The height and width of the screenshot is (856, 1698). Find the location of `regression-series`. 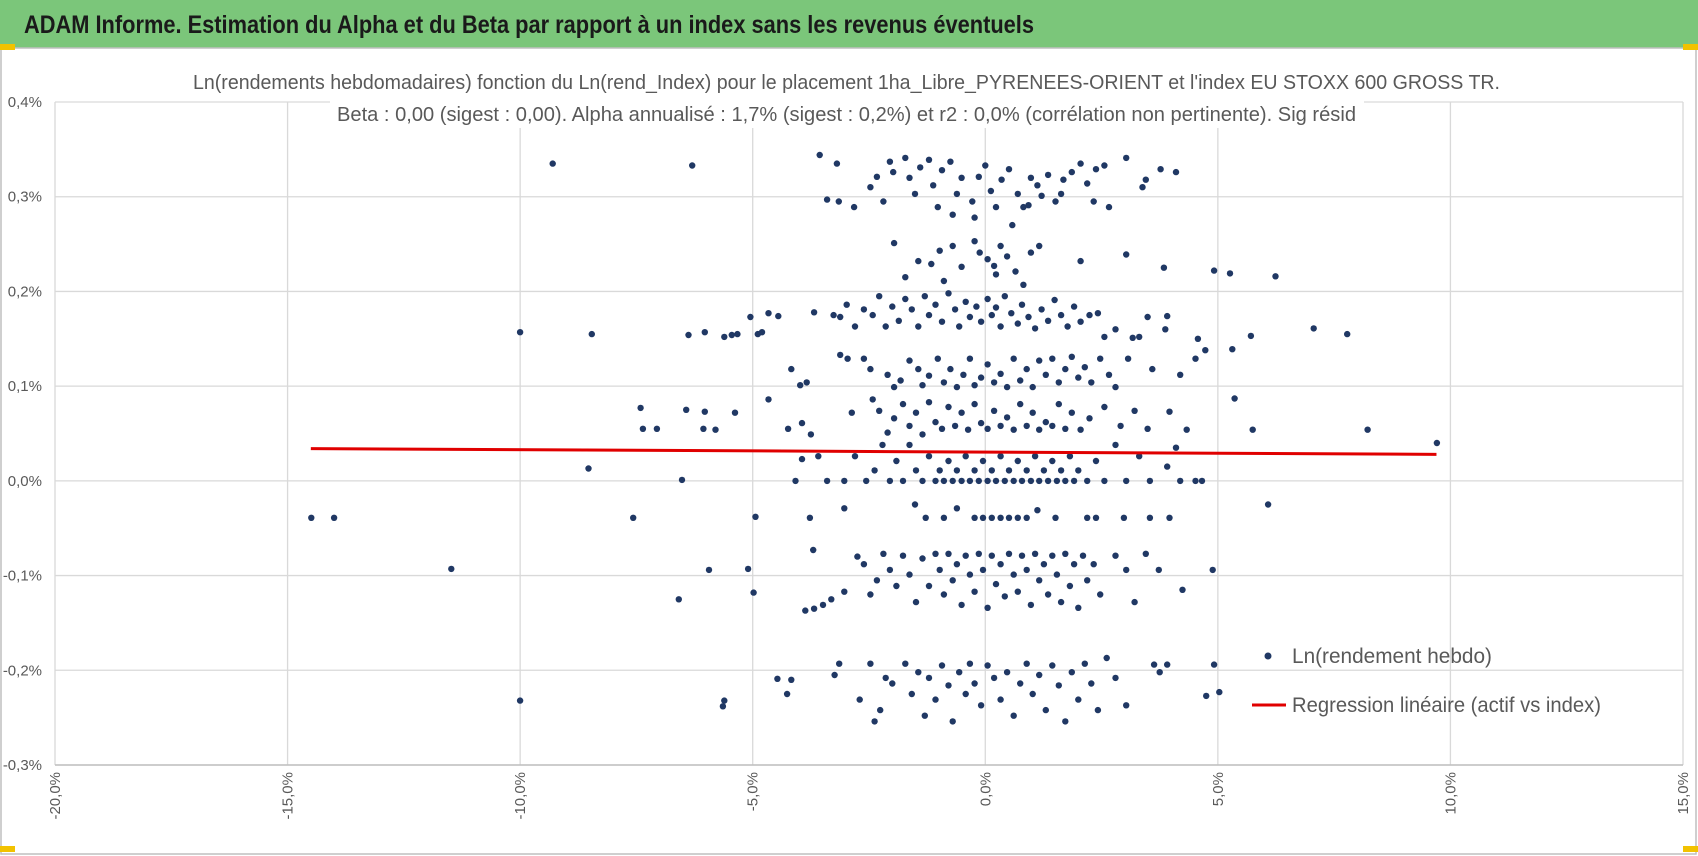

regression-series is located at coordinates (873, 451).